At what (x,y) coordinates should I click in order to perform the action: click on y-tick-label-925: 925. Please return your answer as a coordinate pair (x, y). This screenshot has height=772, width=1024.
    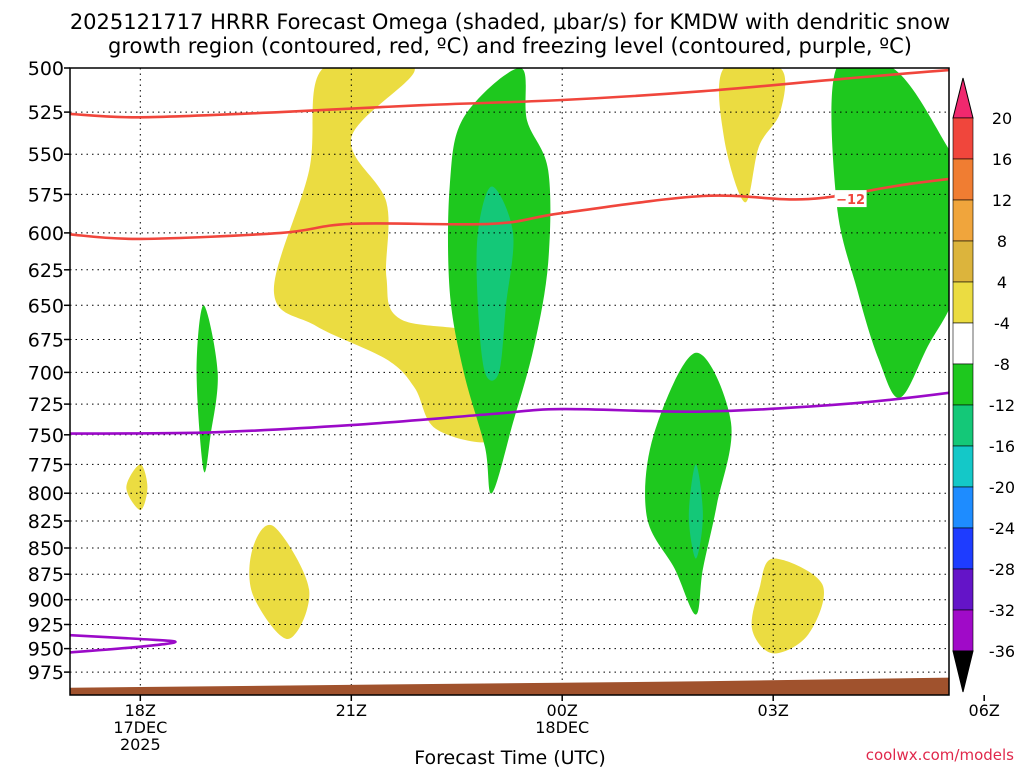
    Looking at the image, I should click on (46, 626).